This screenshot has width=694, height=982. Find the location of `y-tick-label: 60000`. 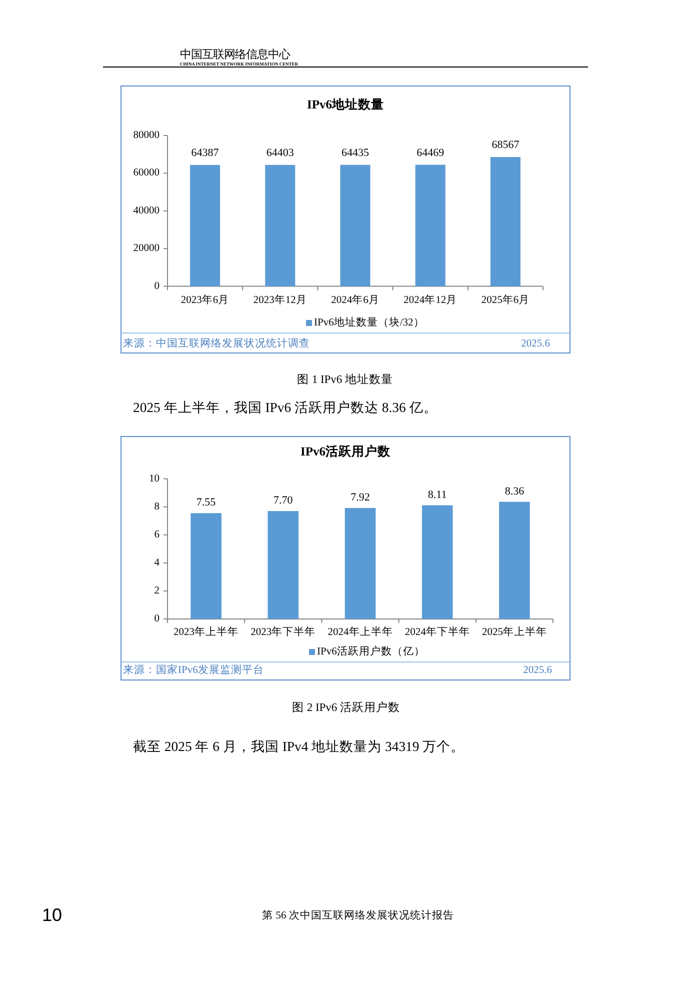

y-tick-label: 60000 is located at coordinates (146, 173).